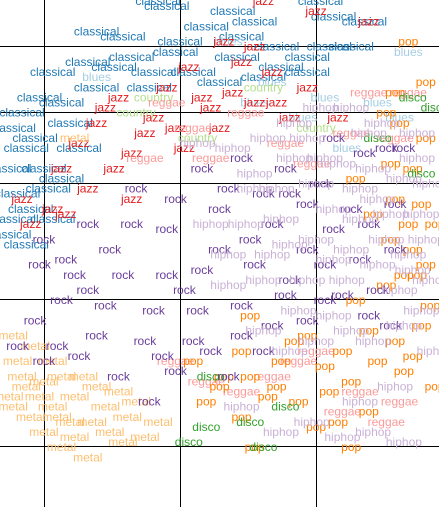 Image resolution: width=439 pixels, height=507 pixels. I want to click on point-label-country: country, so click(263, 87).